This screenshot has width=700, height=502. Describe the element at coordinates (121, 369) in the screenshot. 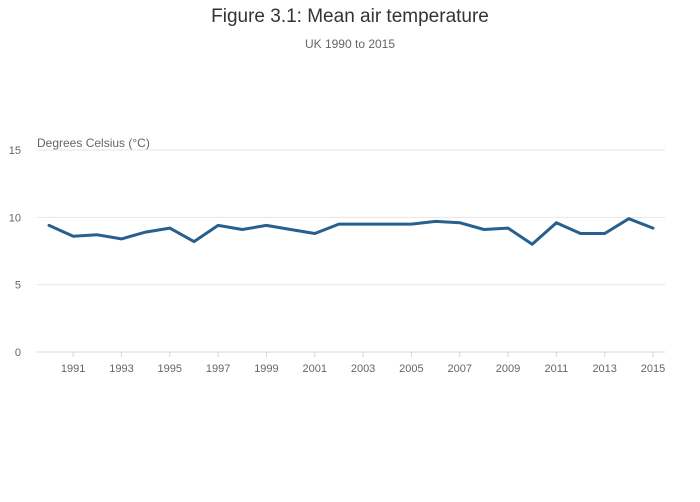

I see `x-tick-label: 1993` at that location.